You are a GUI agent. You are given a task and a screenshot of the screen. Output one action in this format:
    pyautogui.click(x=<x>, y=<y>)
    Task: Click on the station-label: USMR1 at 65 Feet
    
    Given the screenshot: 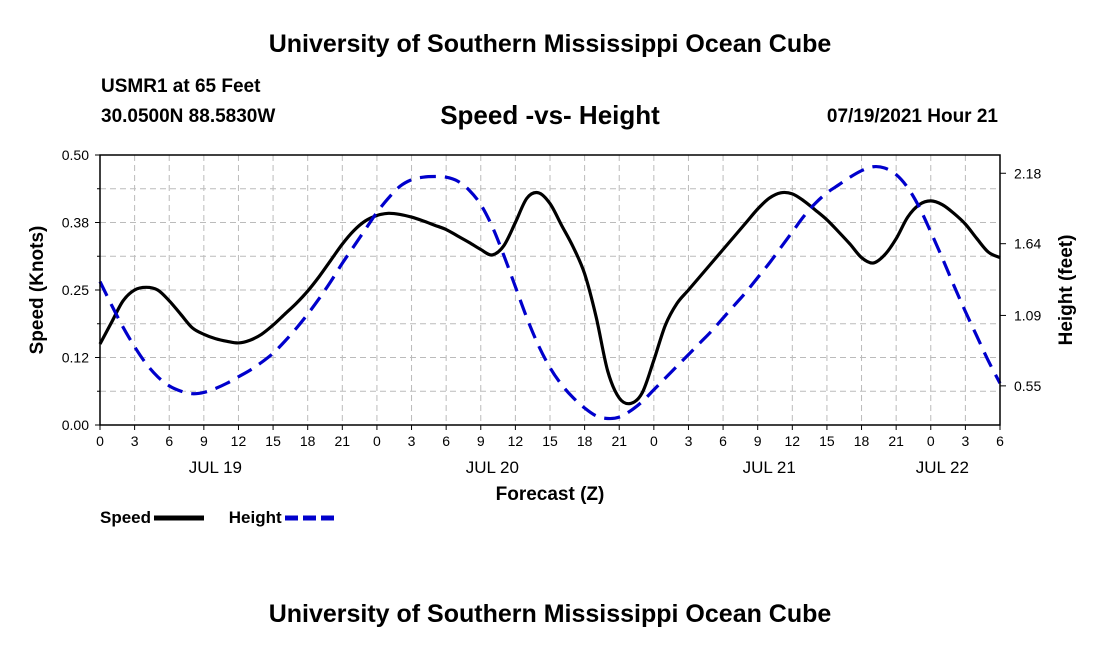 What is the action you would take?
    pyautogui.click(x=181, y=86)
    